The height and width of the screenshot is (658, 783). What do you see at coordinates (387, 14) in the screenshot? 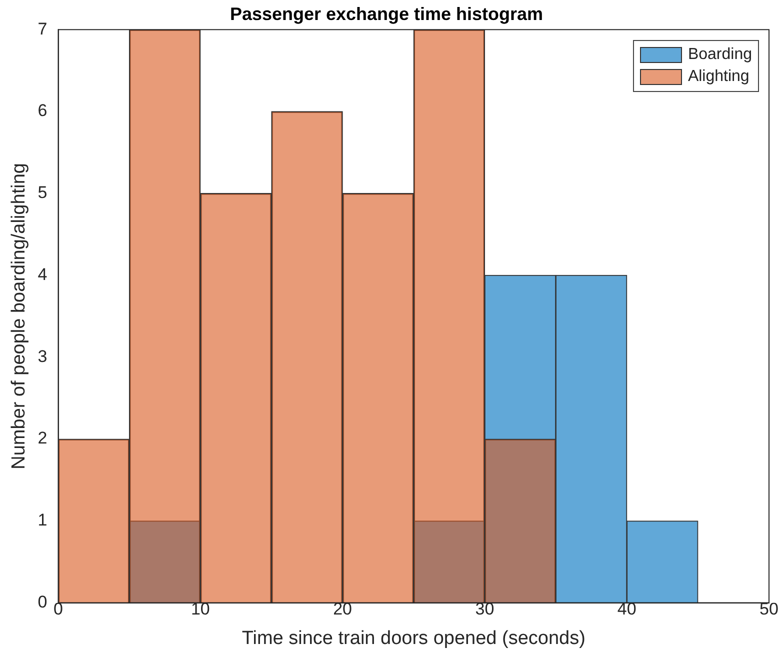
I see `chart-title: Passenger exchange time histogram` at bounding box center [387, 14].